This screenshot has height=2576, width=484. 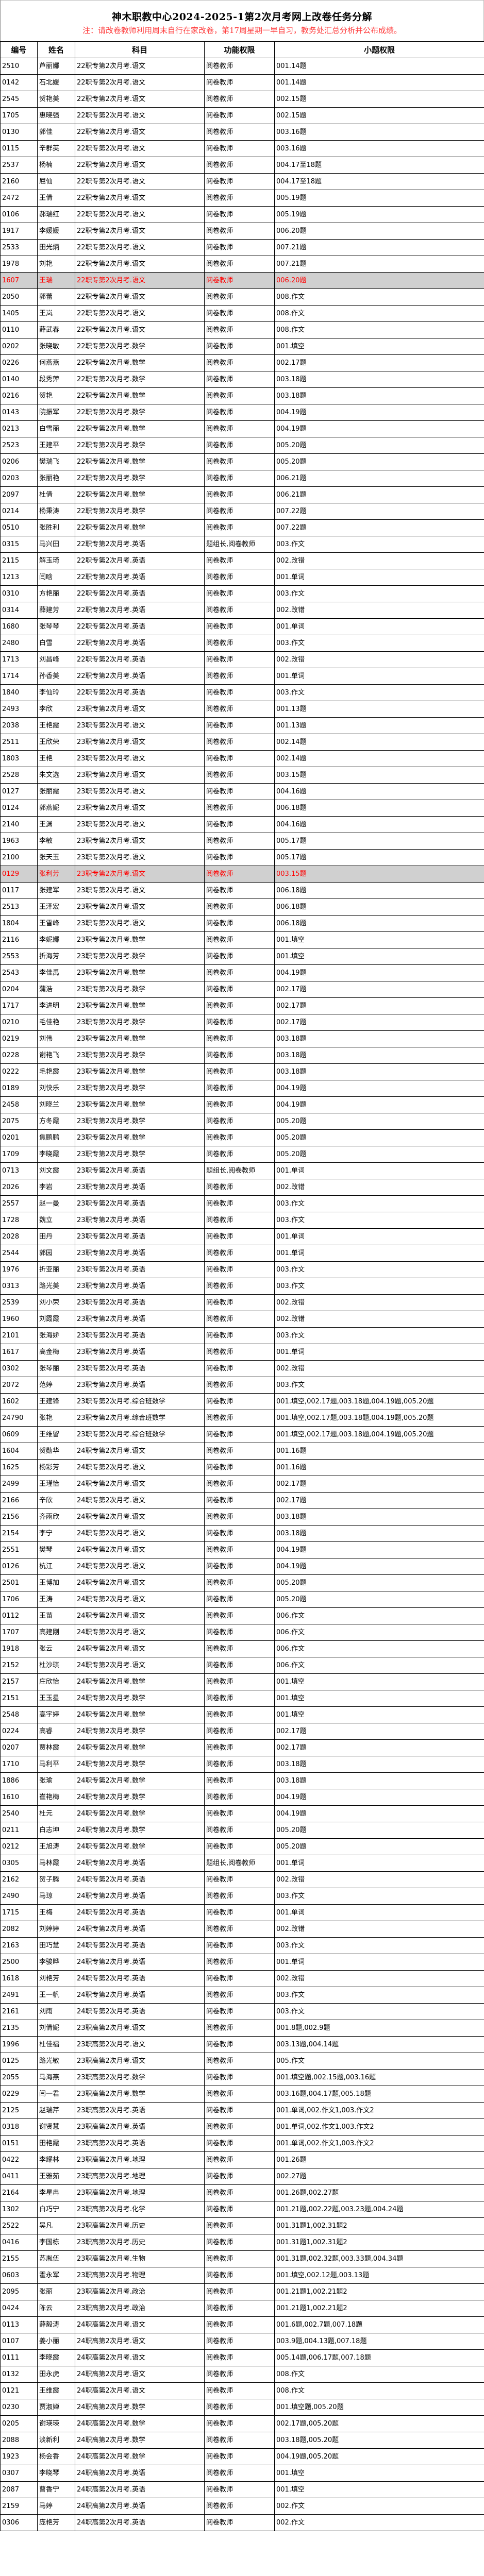 What do you see at coordinates (56, 610) in the screenshot?
I see `cell-name: 薛建芳` at bounding box center [56, 610].